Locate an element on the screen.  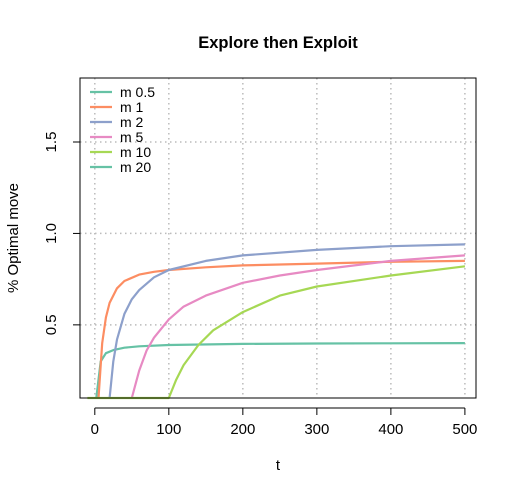
x-tick-label: 500 is located at coordinates (464, 429).